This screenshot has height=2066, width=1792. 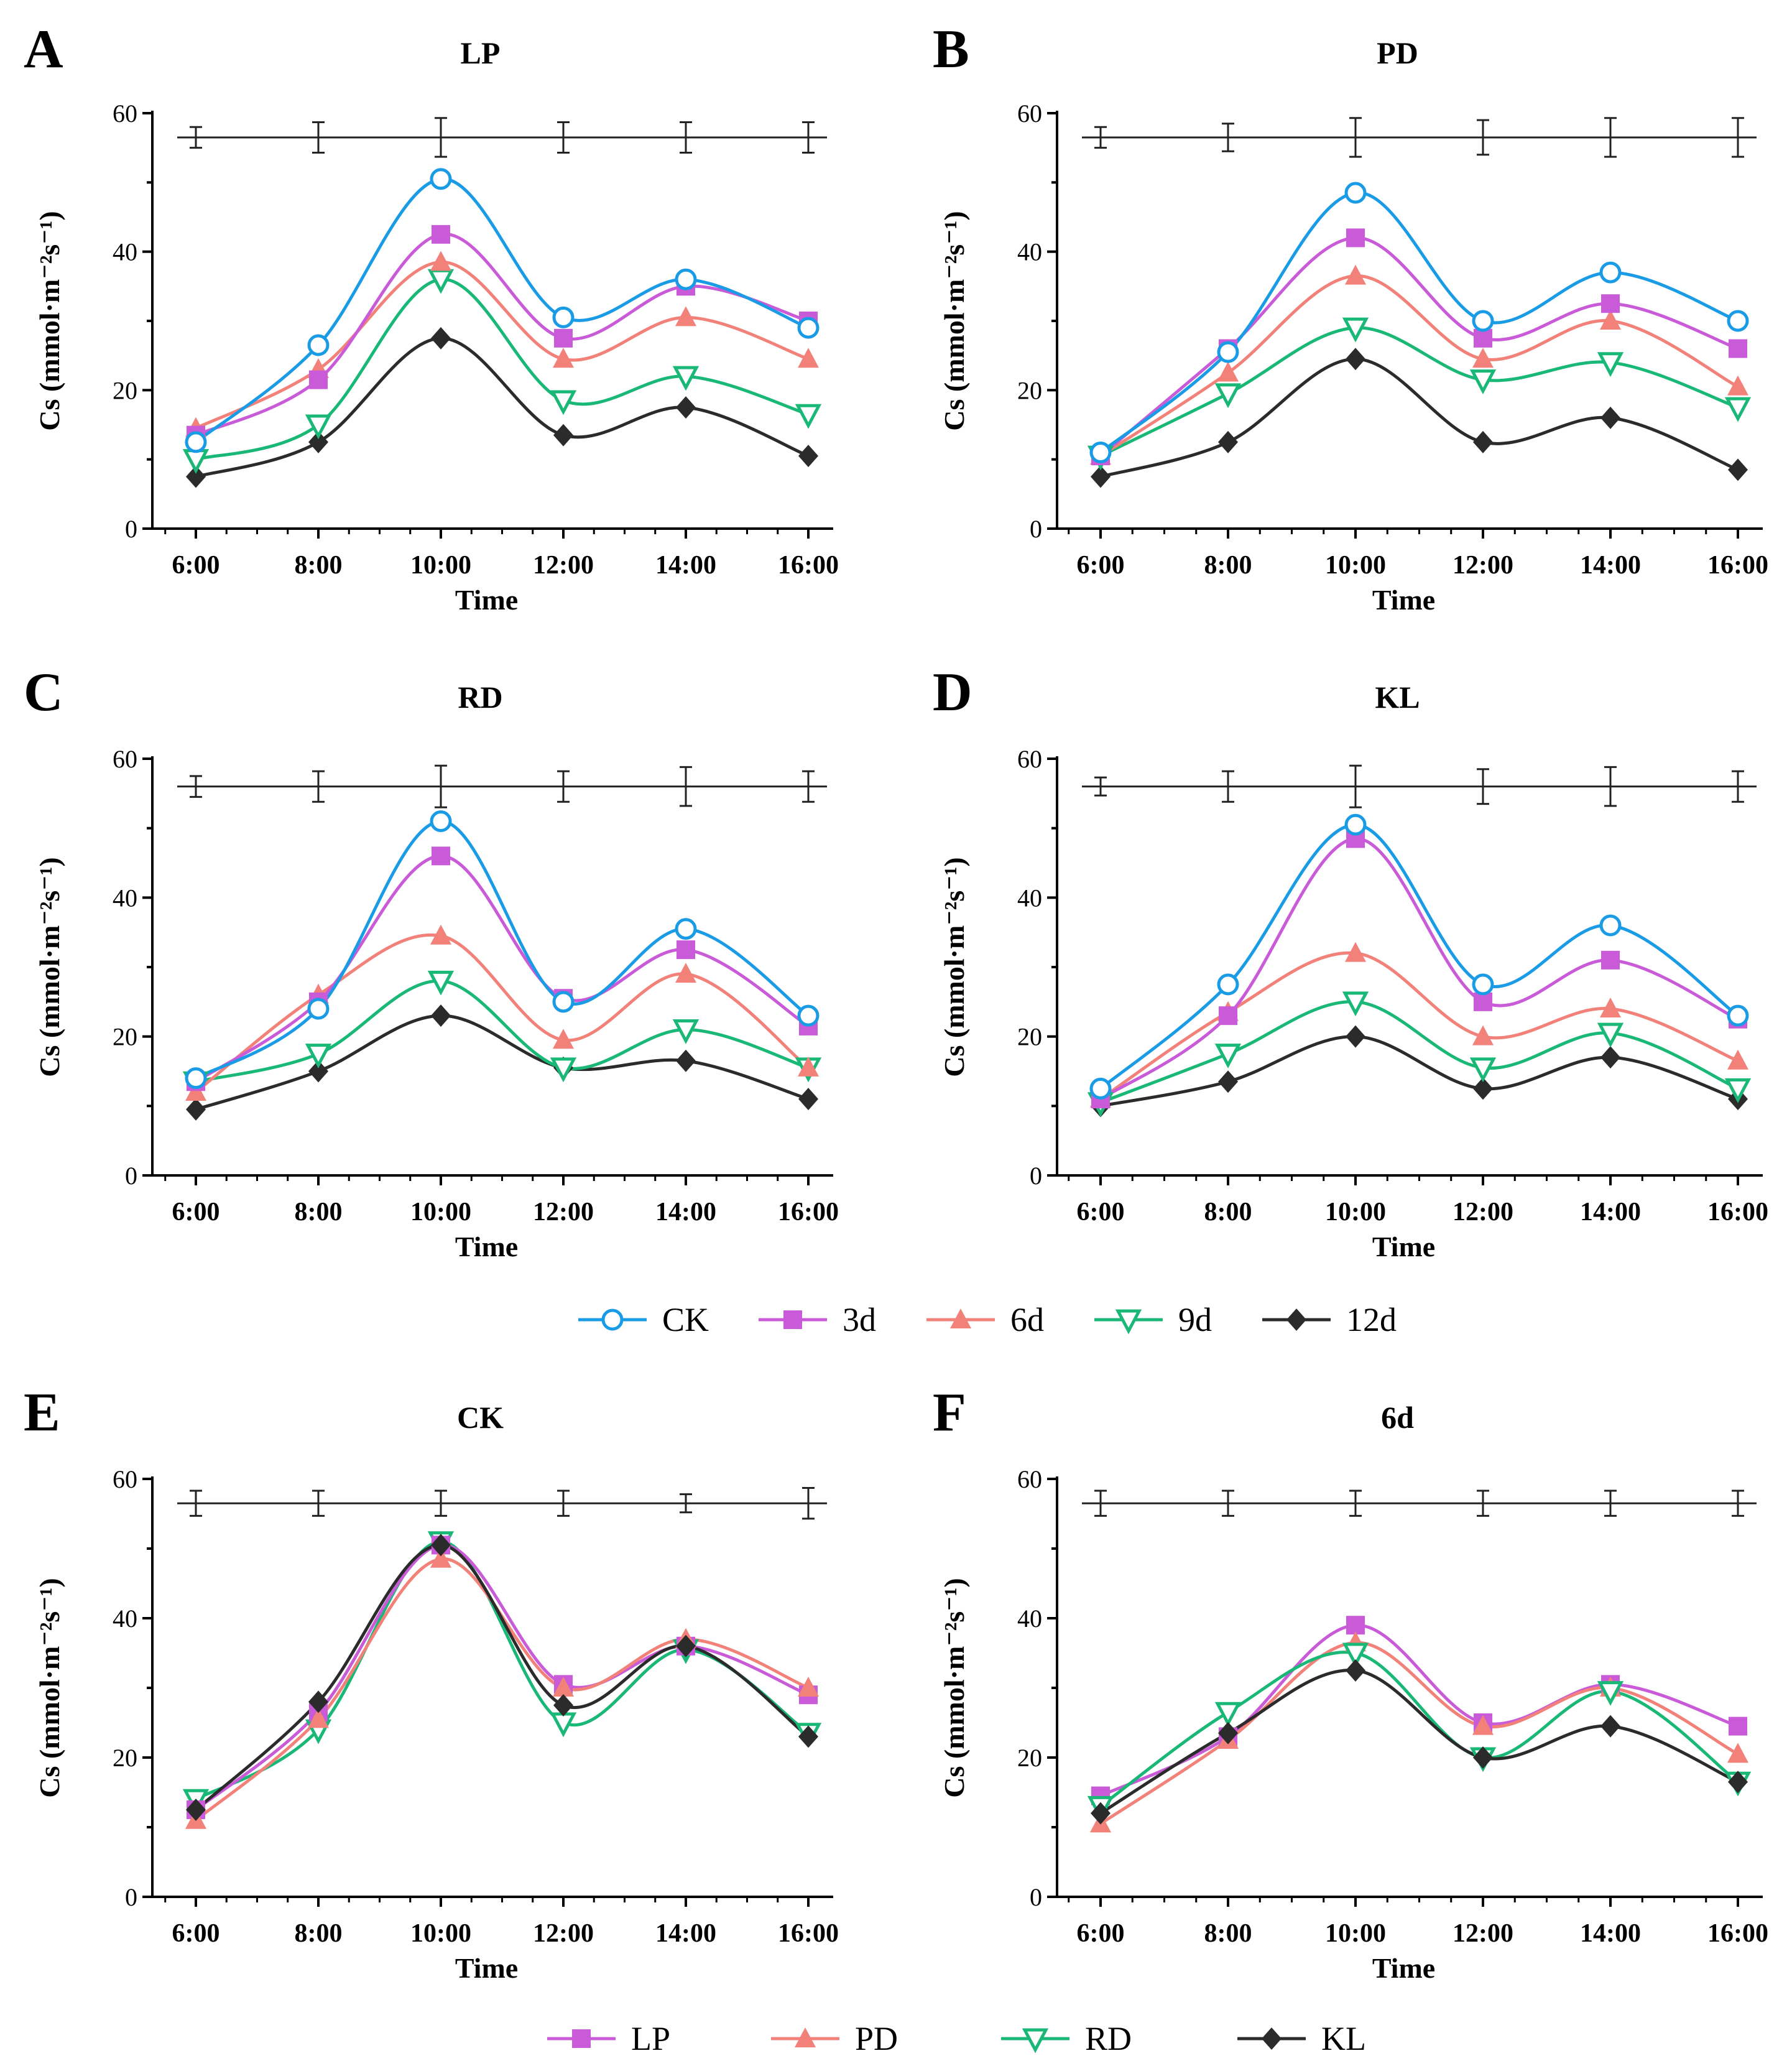 I want to click on panel-title: RD, so click(x=480, y=697).